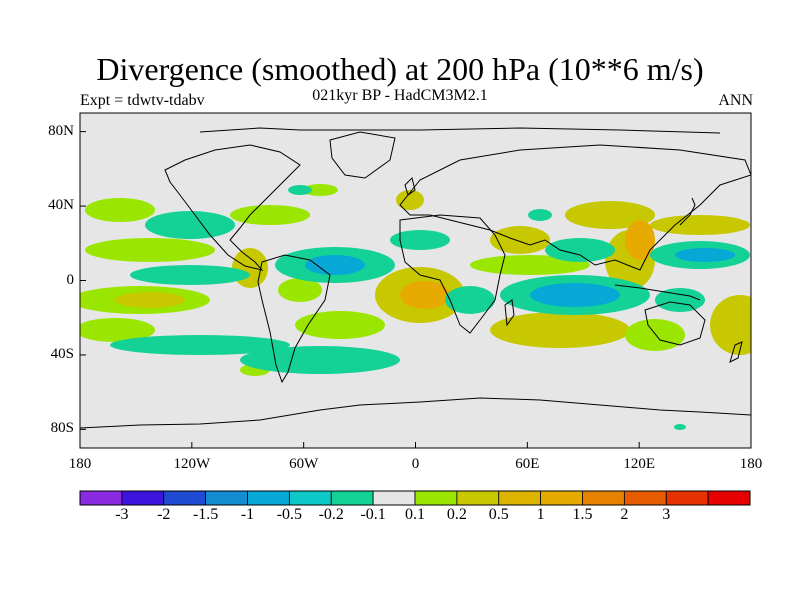 The height and width of the screenshot is (600, 800). I want to click on longitude-ticks, so click(415, 445).